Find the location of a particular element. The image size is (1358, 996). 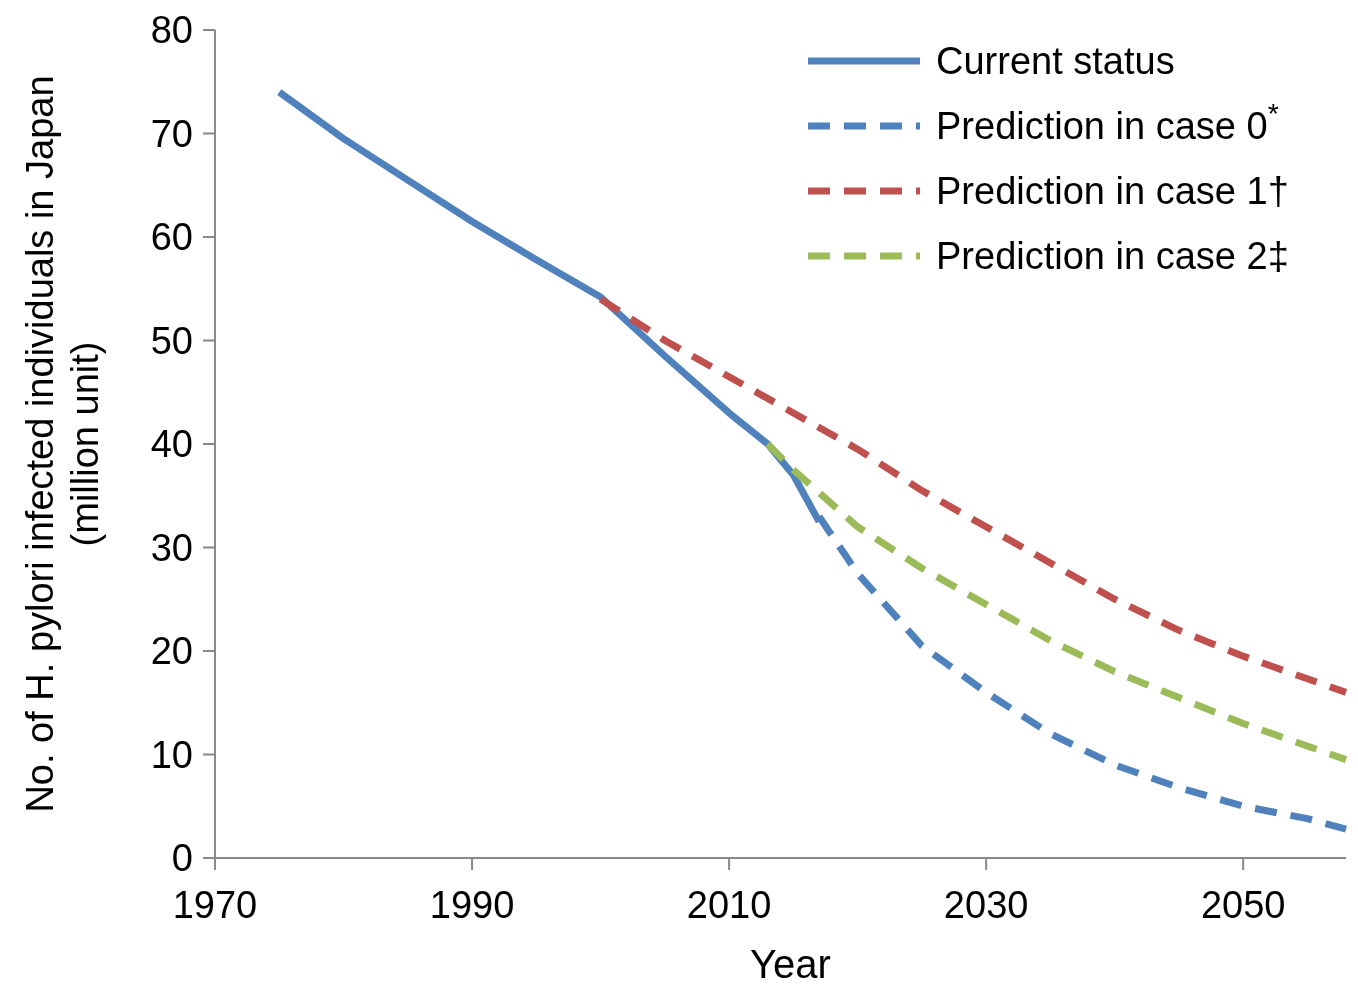

y-axis-title: No. of H. pylori infected individuals in Japan (million unit) is located at coordinates (62, 444).